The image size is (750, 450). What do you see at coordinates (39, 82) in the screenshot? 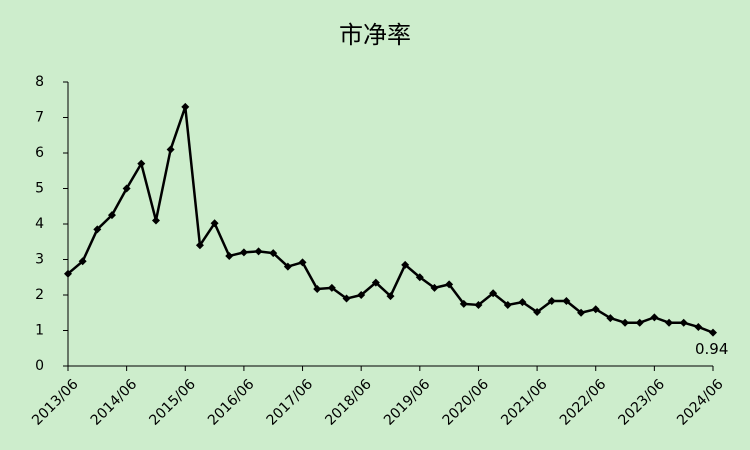
I see `y-tick-label: 8` at bounding box center [39, 82].